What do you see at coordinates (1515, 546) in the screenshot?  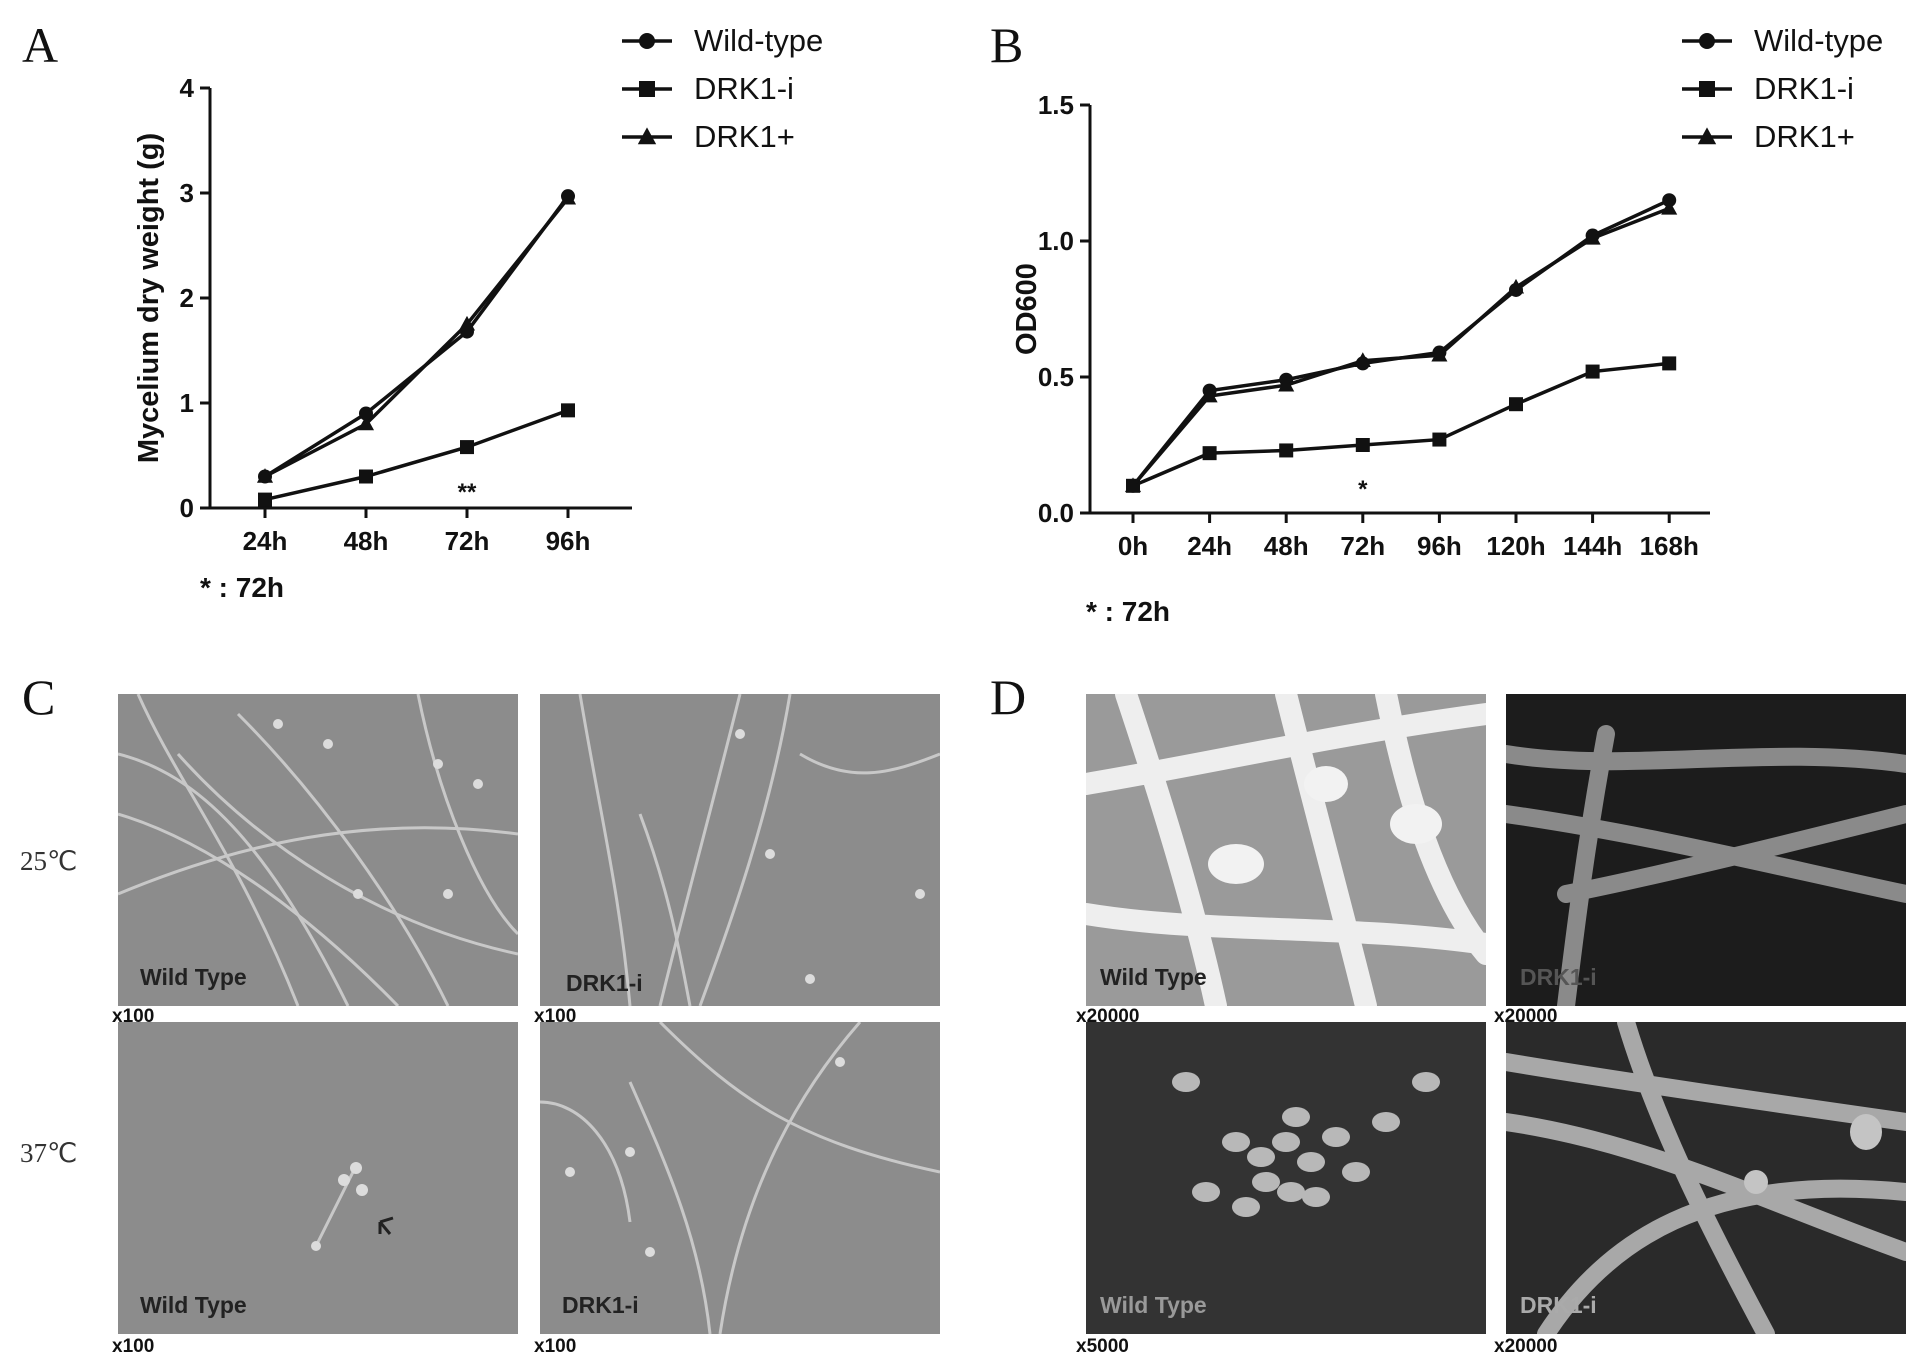 I see `x-tick-label: 120h` at bounding box center [1515, 546].